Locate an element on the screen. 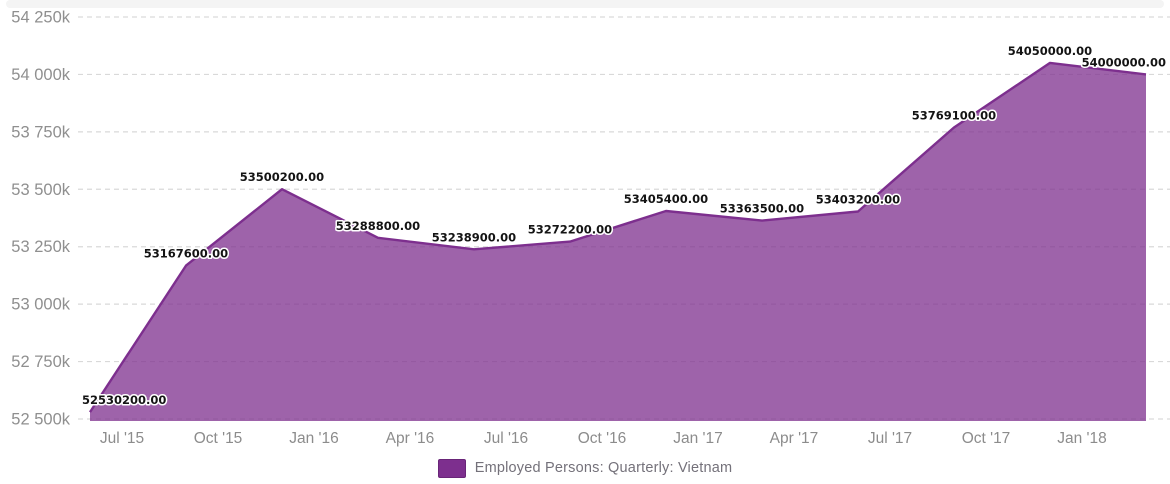 Image resolution: width=1170 pixels, height=484 pixels. x-axis-tick-label: Jul '15 is located at coordinates (122, 438).